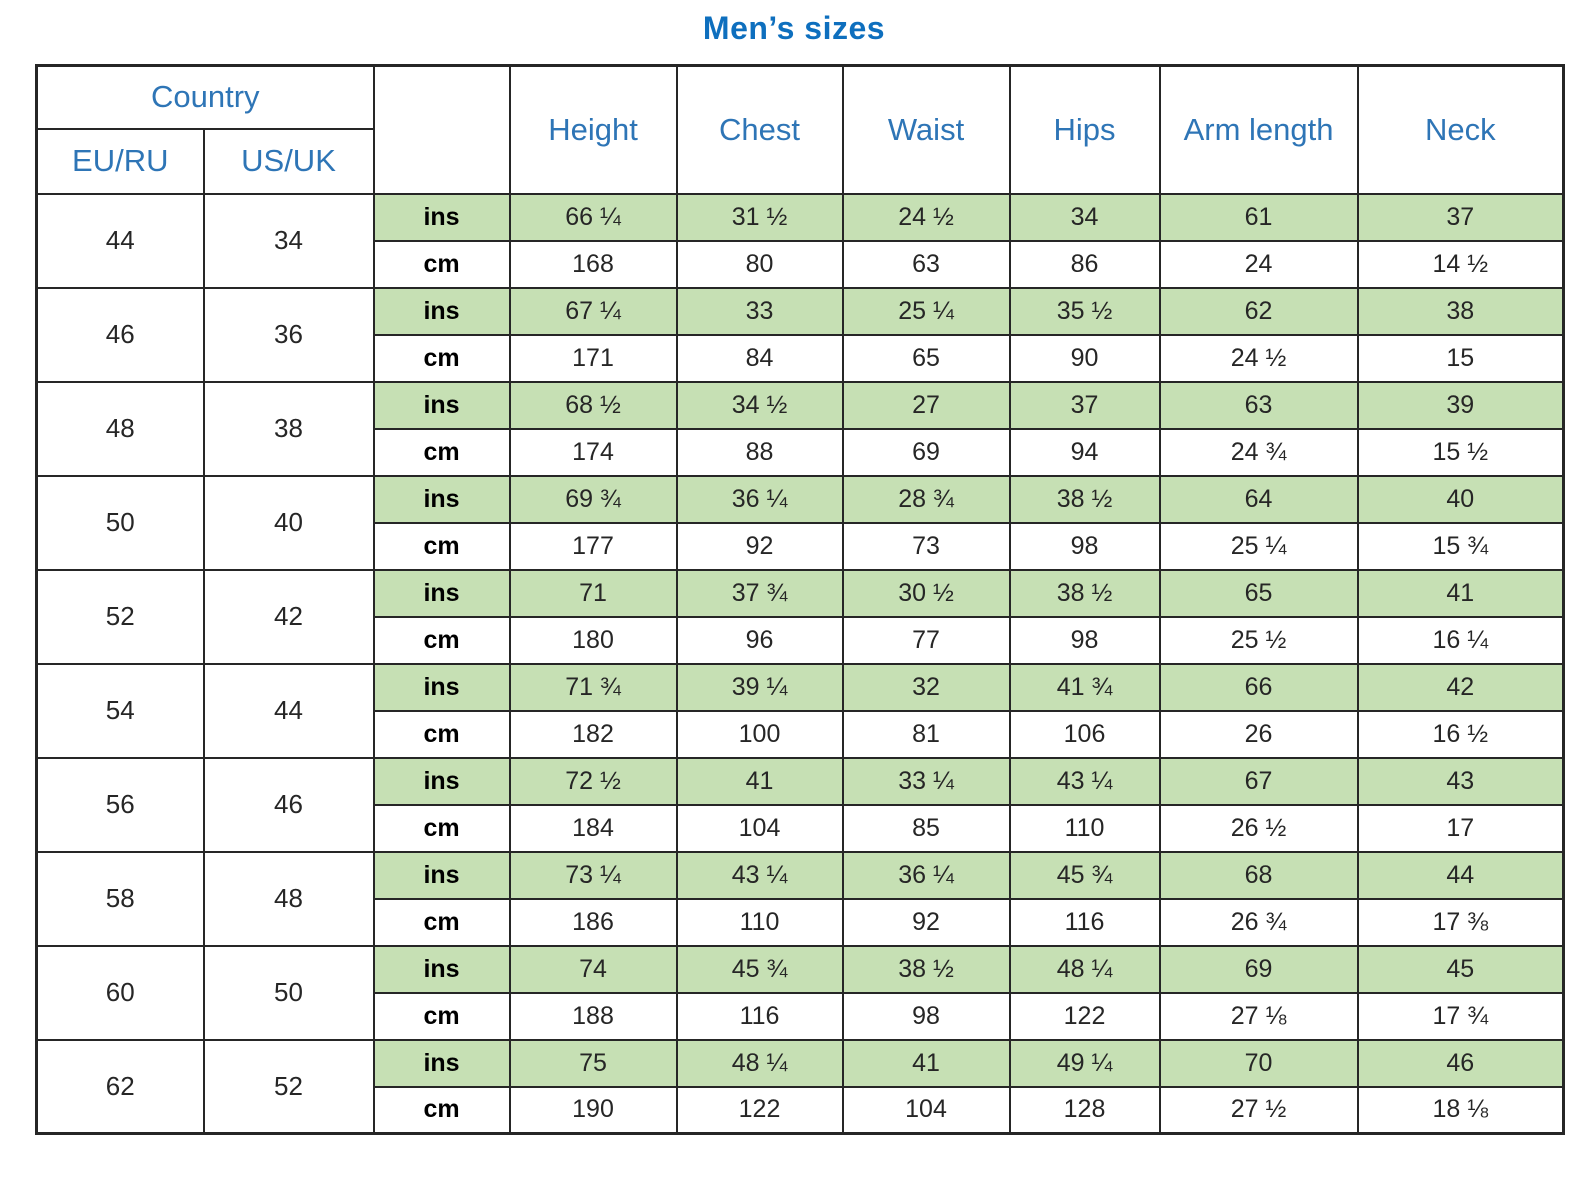 Image resolution: width=1588 pixels, height=1178 pixels. What do you see at coordinates (1084, 640) in the screenshot?
I see `value-cell: 98` at bounding box center [1084, 640].